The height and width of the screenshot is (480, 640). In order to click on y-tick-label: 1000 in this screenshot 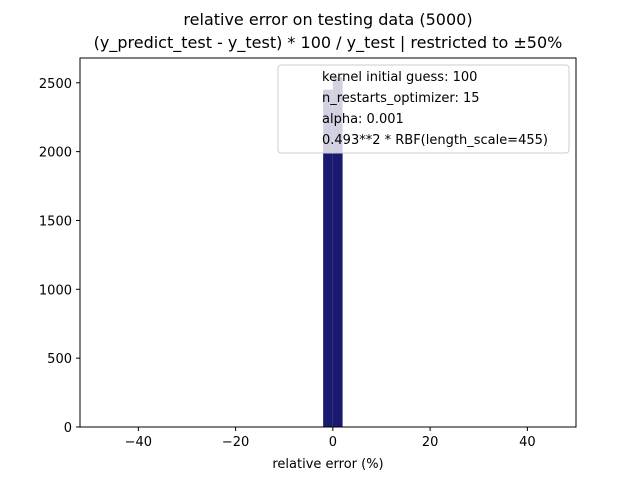, I will do `click(55, 290)`.